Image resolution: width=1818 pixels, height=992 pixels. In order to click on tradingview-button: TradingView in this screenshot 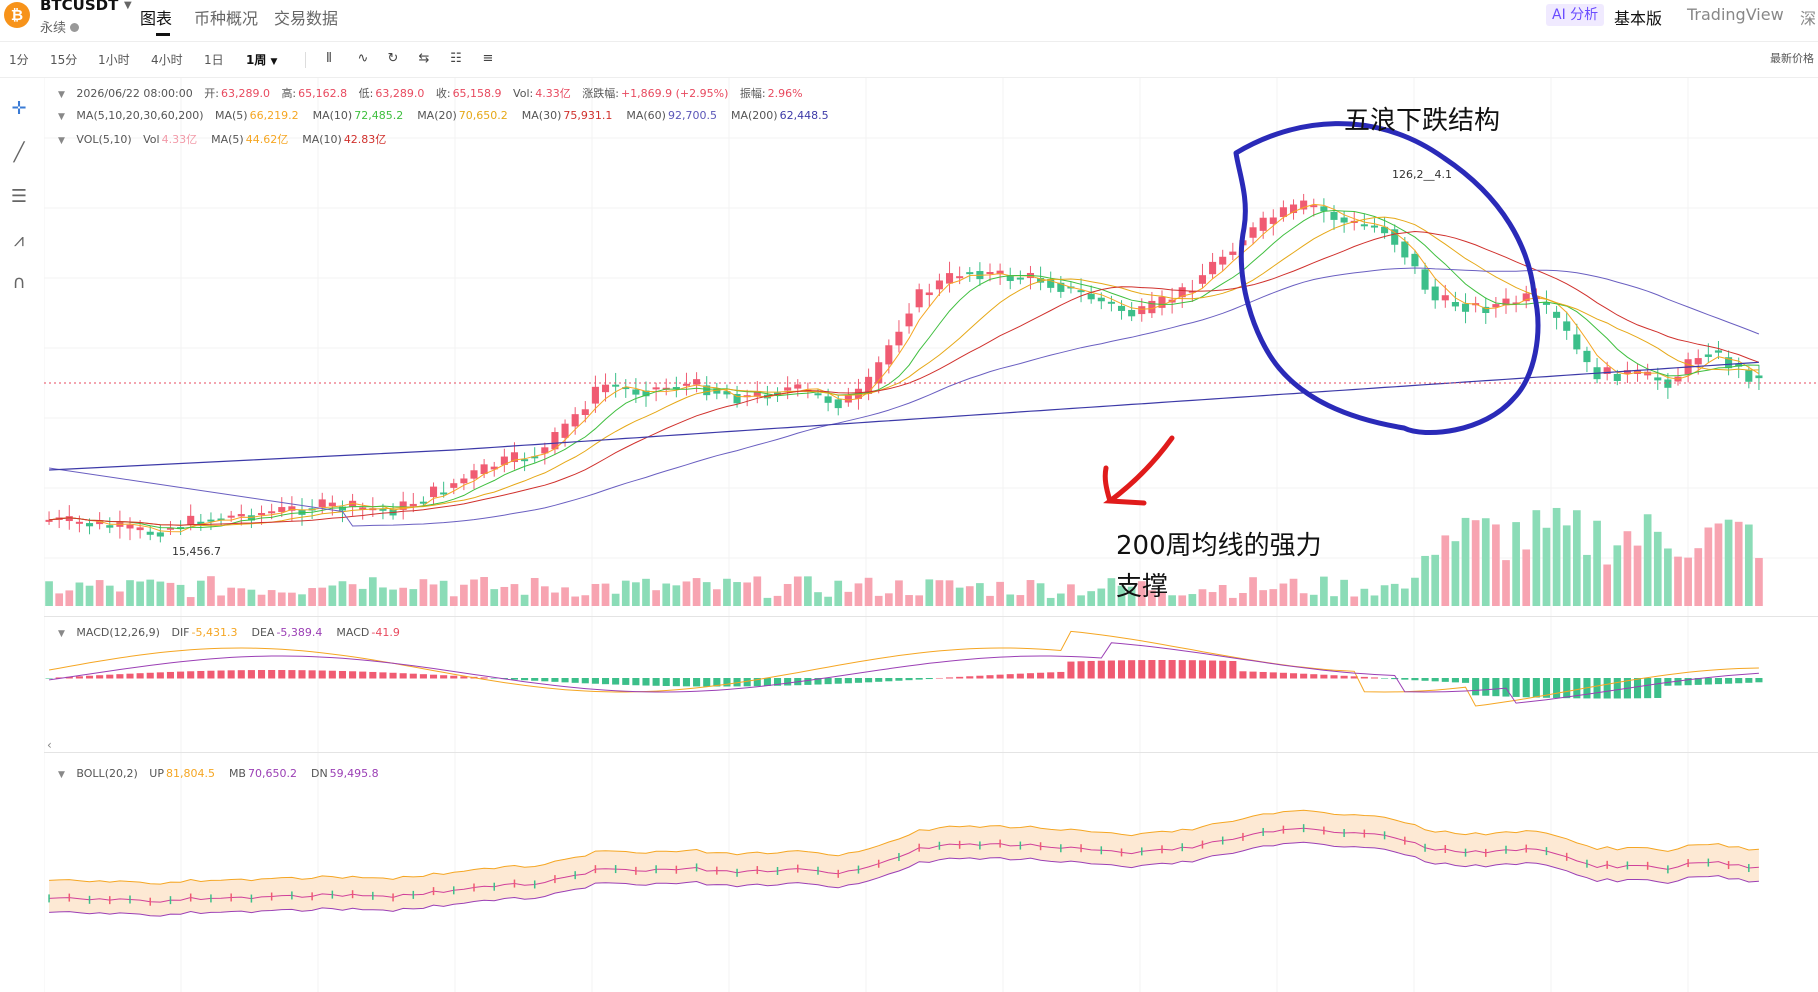, I will do `click(1735, 14)`.